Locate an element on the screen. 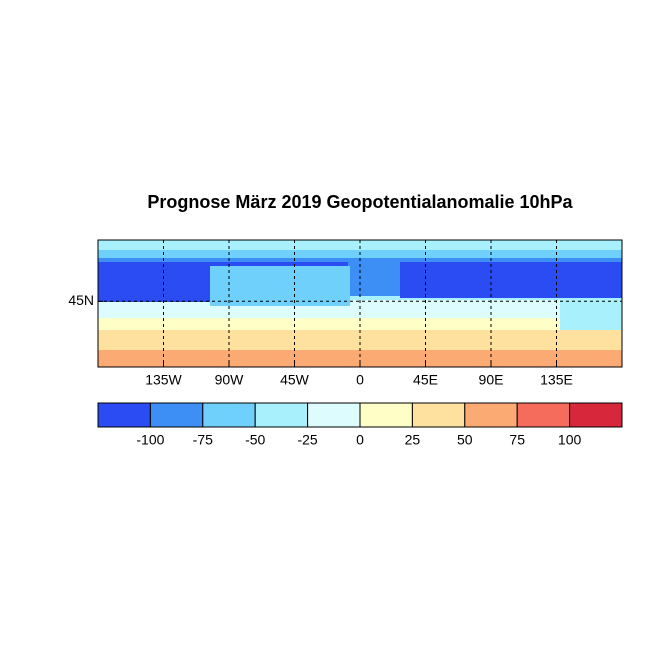 The image size is (654, 659). colorbar-label: 100 is located at coordinates (570, 440).